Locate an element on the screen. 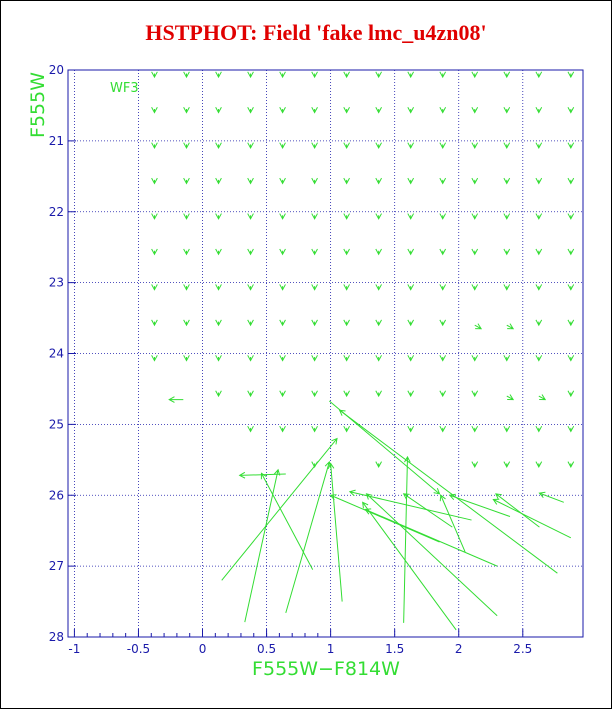  y-tick-label: 22 is located at coordinates (56, 212).